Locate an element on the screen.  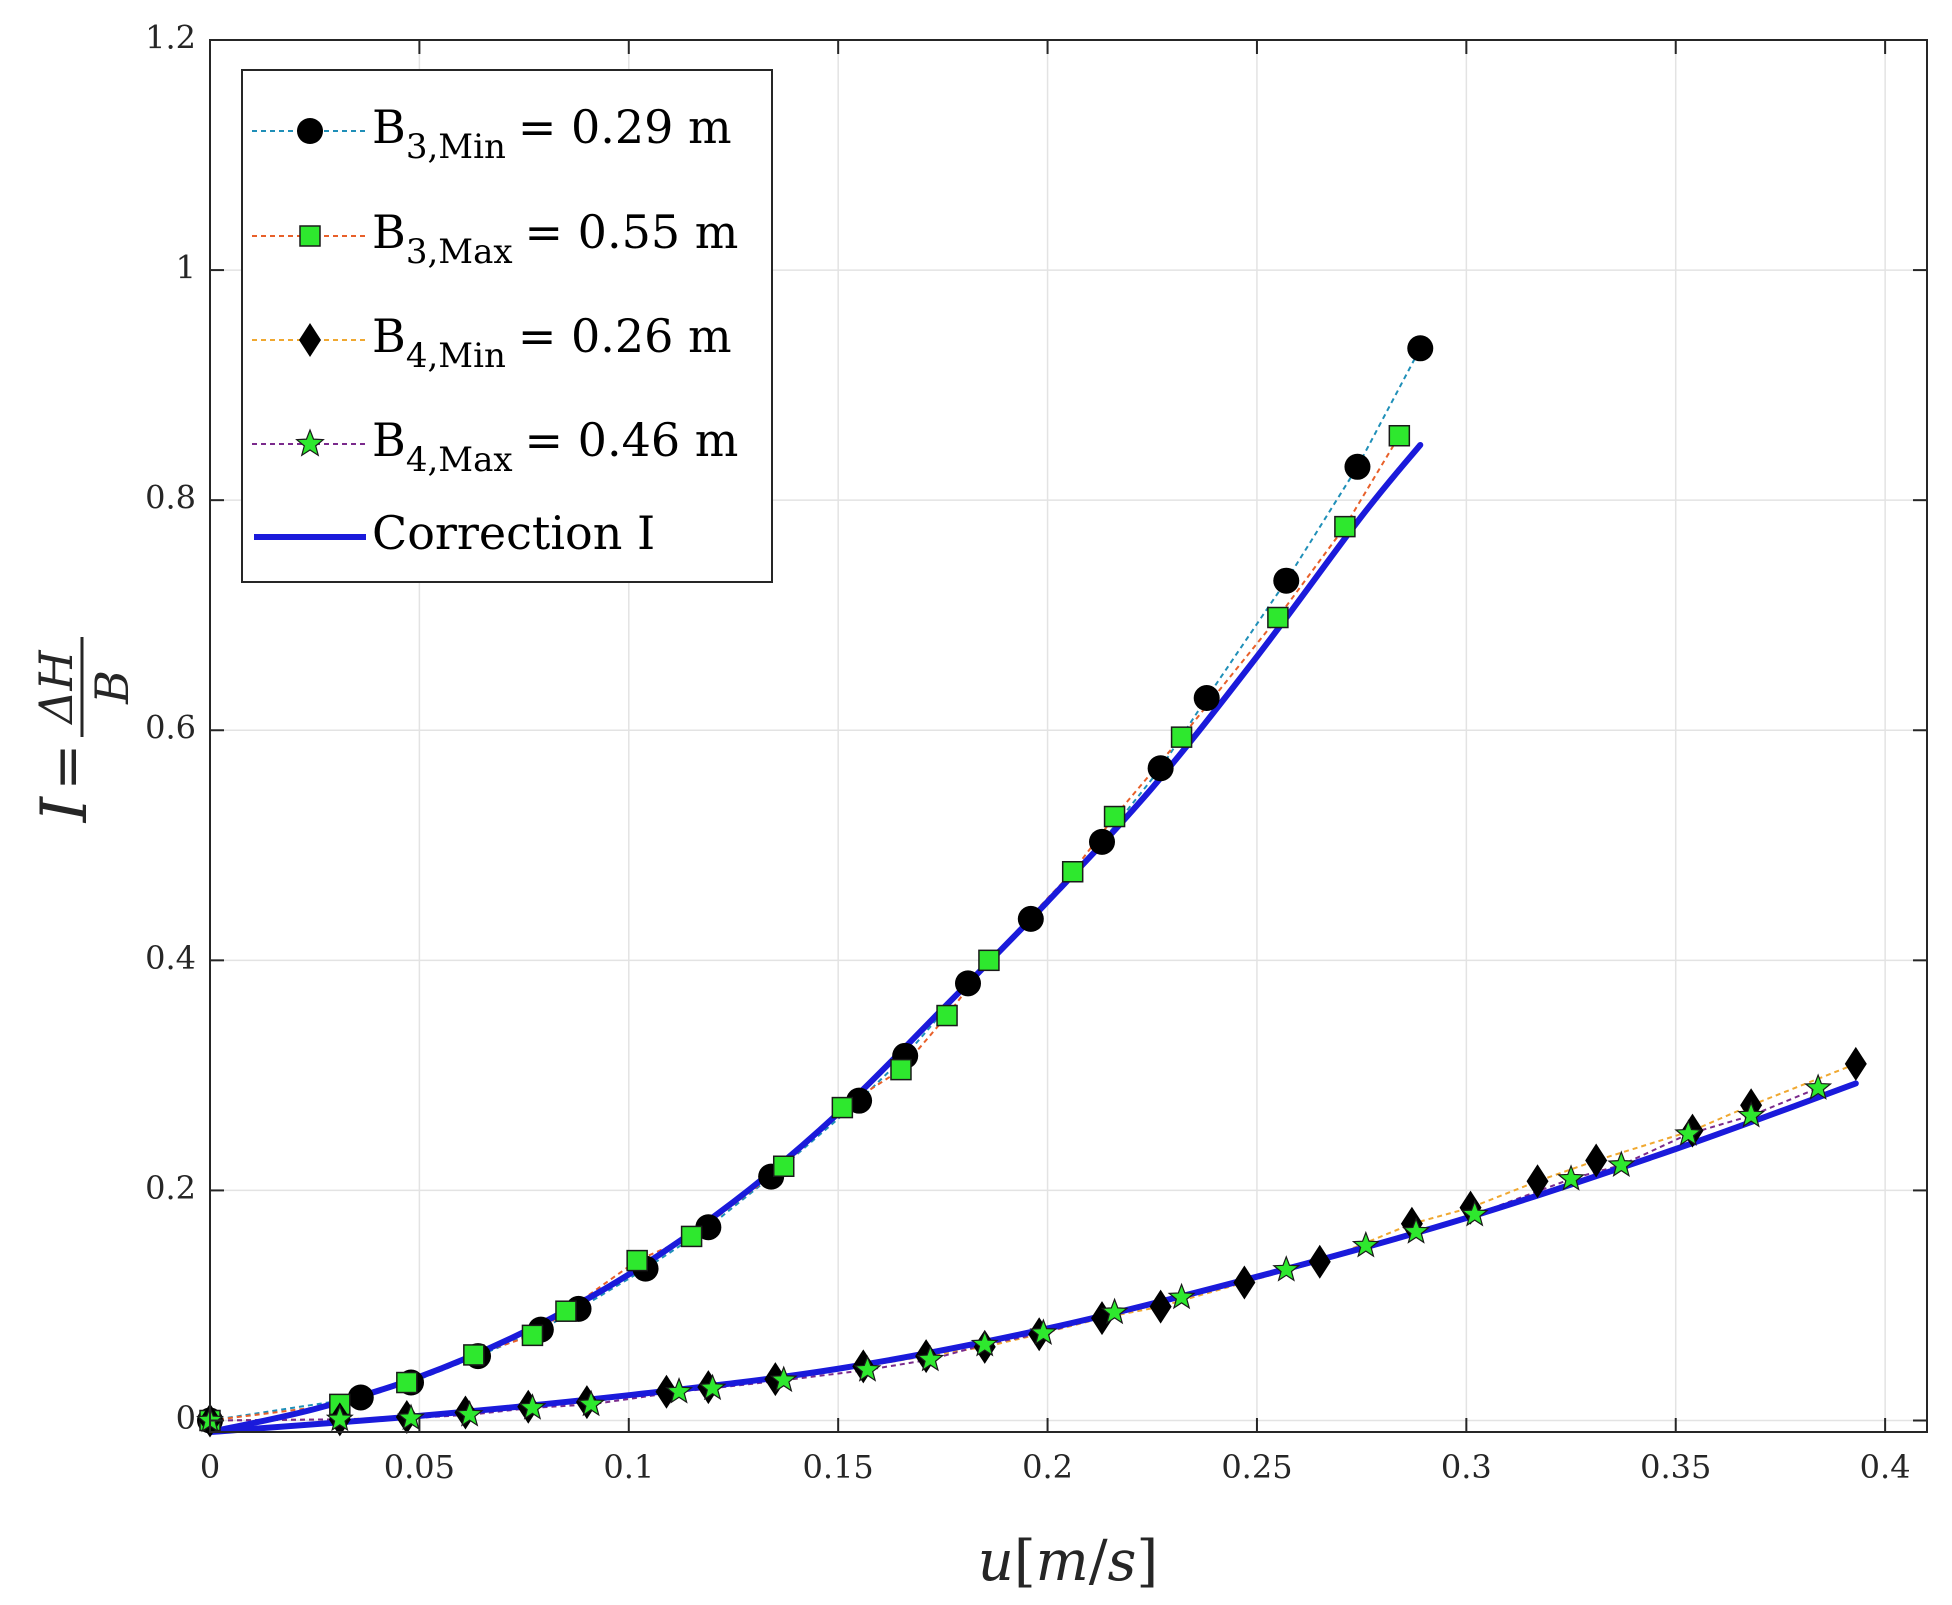
x-axis-var: u is located at coordinates (996, 1561).